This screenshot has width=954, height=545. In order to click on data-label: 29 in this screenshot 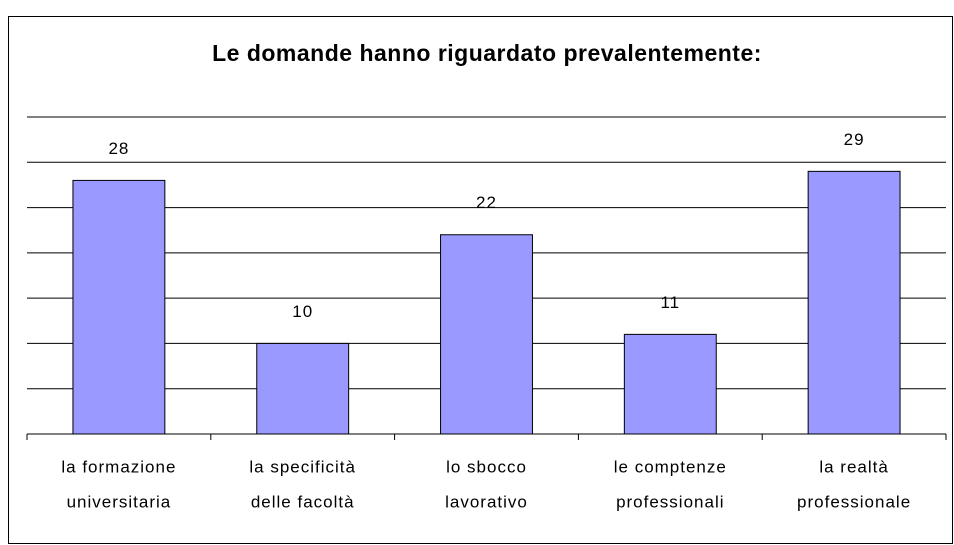, I will do `click(854, 139)`.